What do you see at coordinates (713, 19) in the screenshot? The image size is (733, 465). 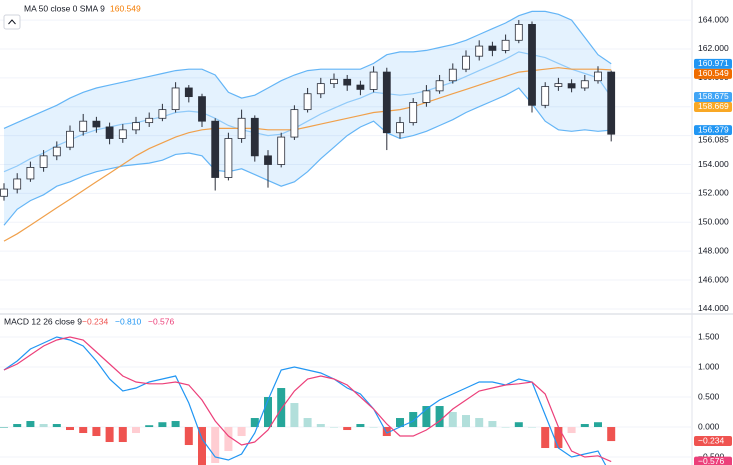 I see `y-tick-label: 164.000` at bounding box center [713, 19].